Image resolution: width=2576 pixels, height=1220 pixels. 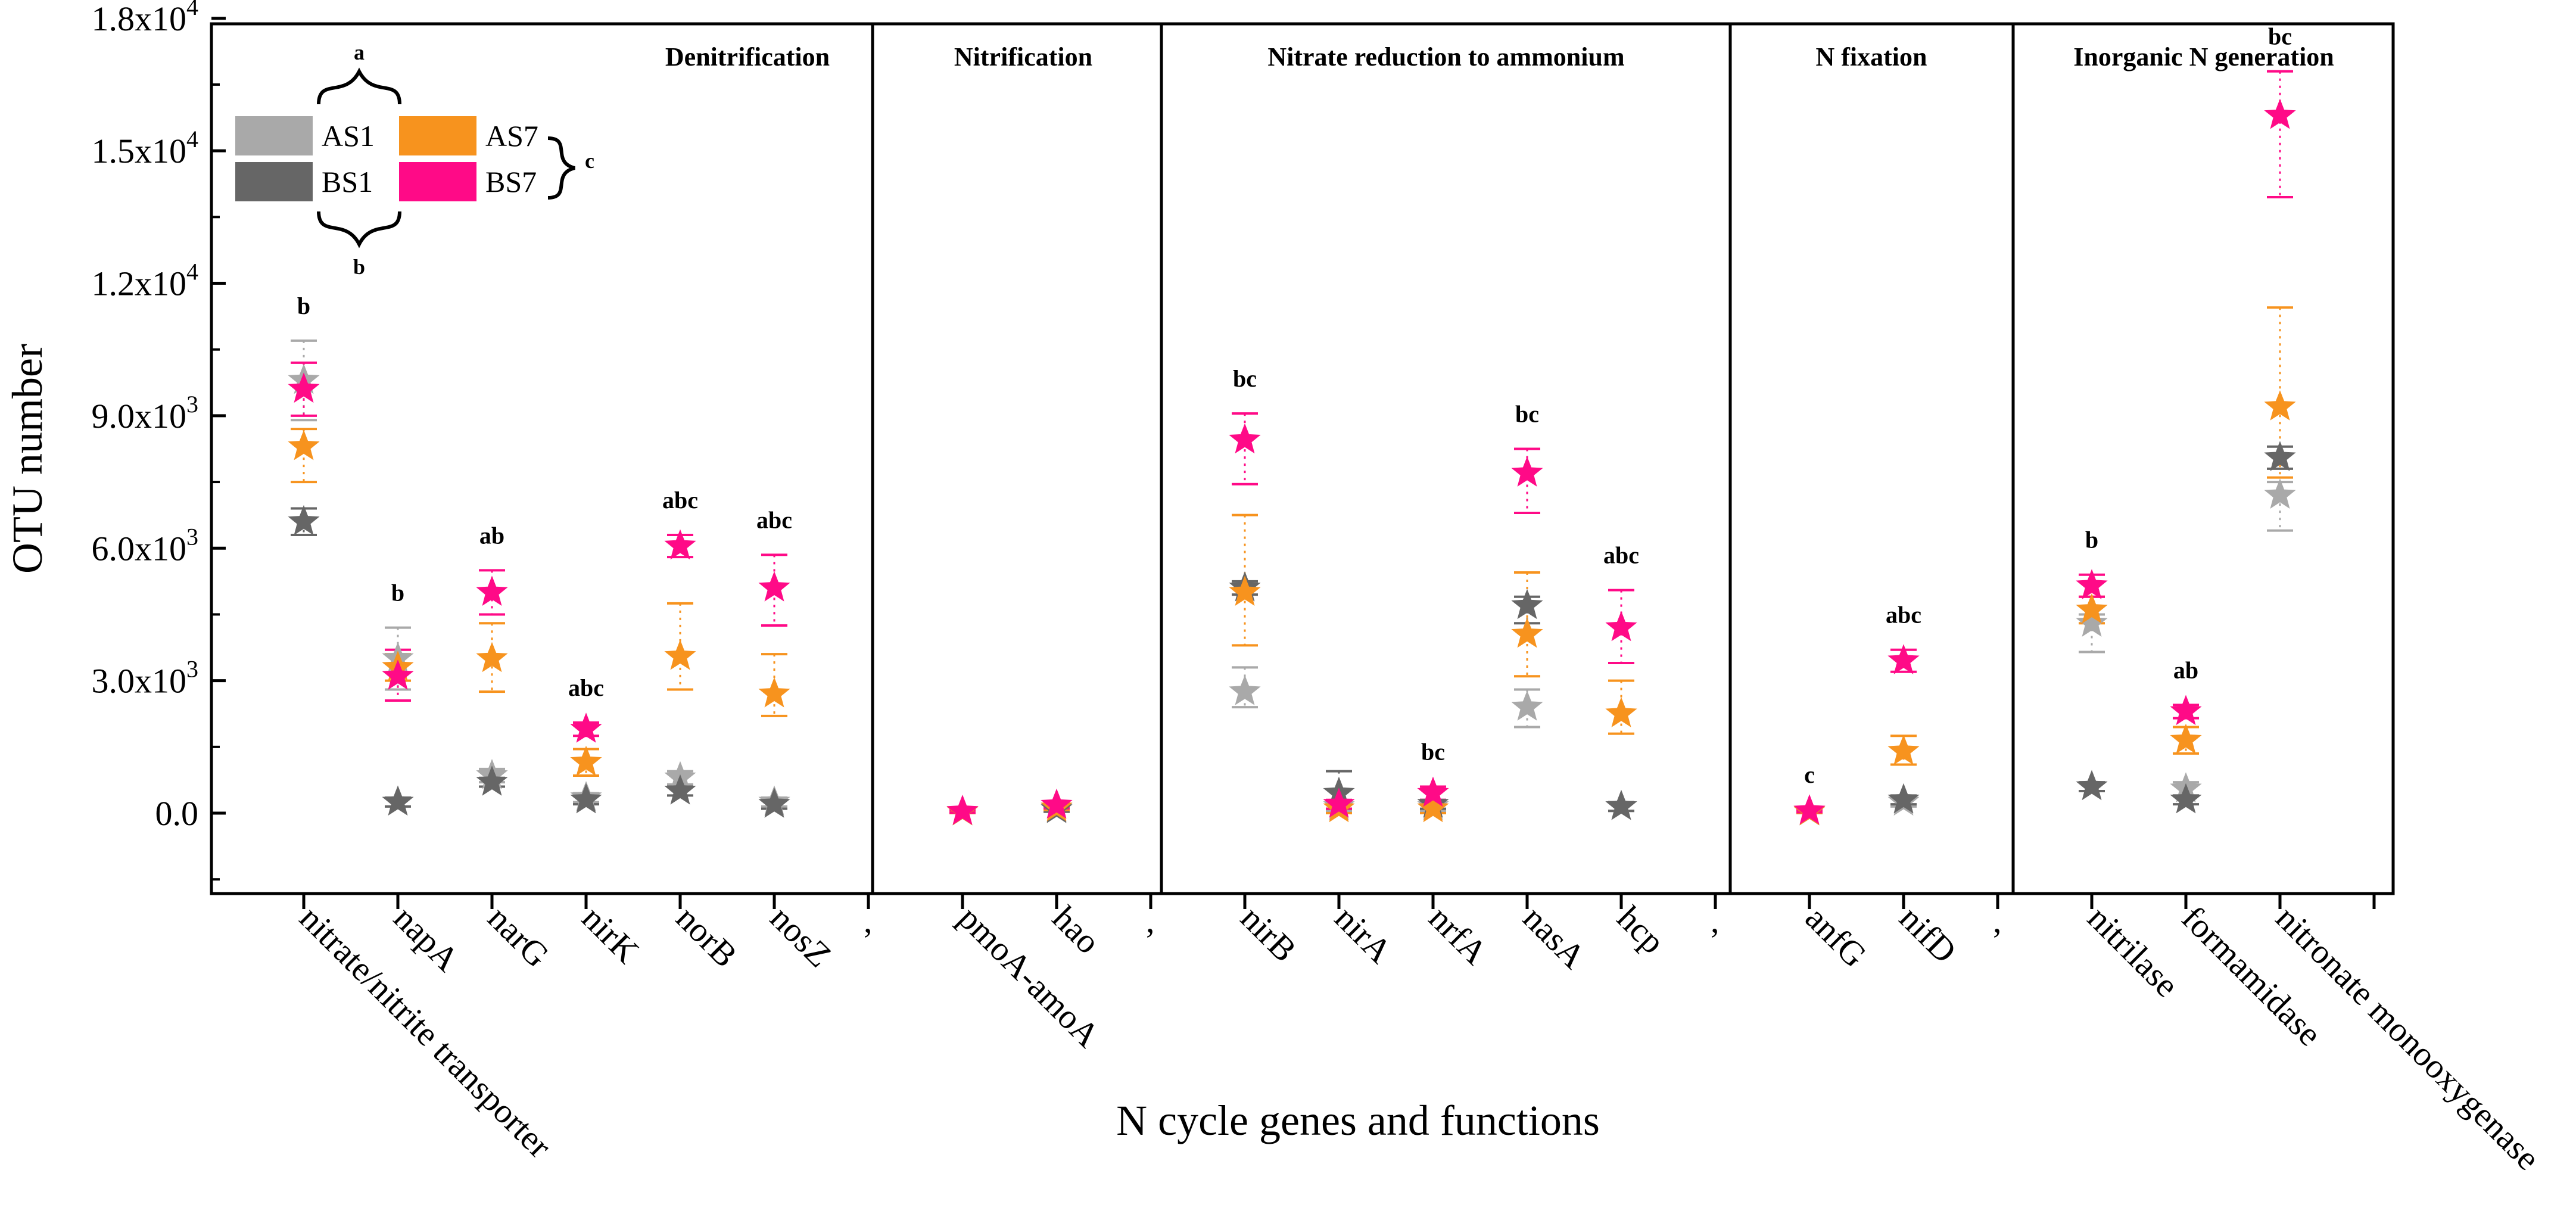 What do you see at coordinates (1871, 56) in the screenshot?
I see `panel-title: N fixation` at bounding box center [1871, 56].